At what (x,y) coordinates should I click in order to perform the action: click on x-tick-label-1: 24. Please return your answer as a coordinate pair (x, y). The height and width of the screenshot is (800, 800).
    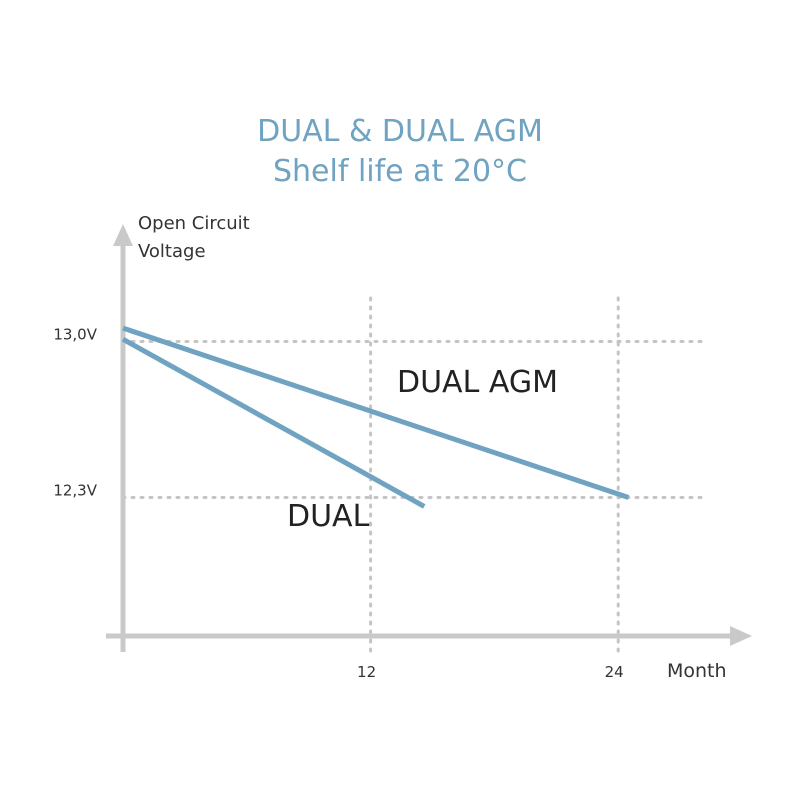
    Looking at the image, I should click on (614, 672).